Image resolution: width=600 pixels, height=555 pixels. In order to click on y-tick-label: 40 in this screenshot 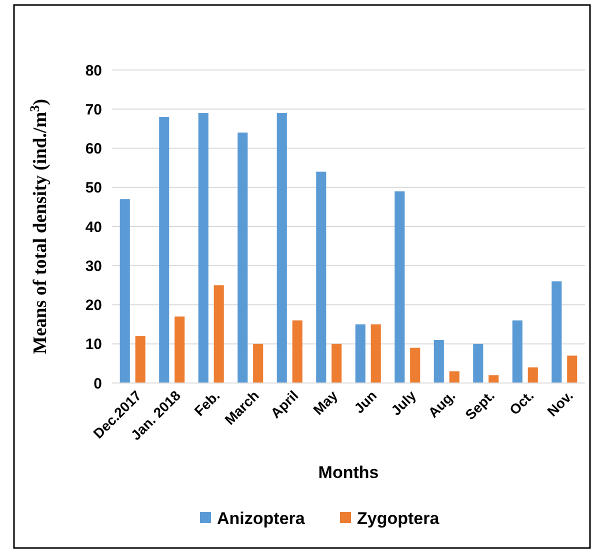, I will do `click(93, 227)`.